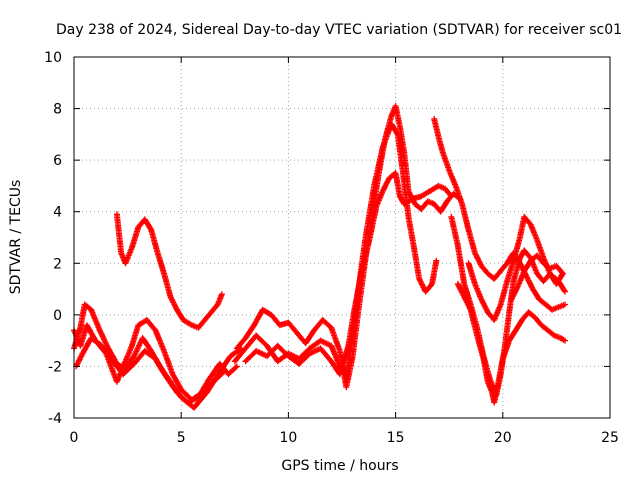  I want to click on x-tick-label: 0, so click(74, 438).